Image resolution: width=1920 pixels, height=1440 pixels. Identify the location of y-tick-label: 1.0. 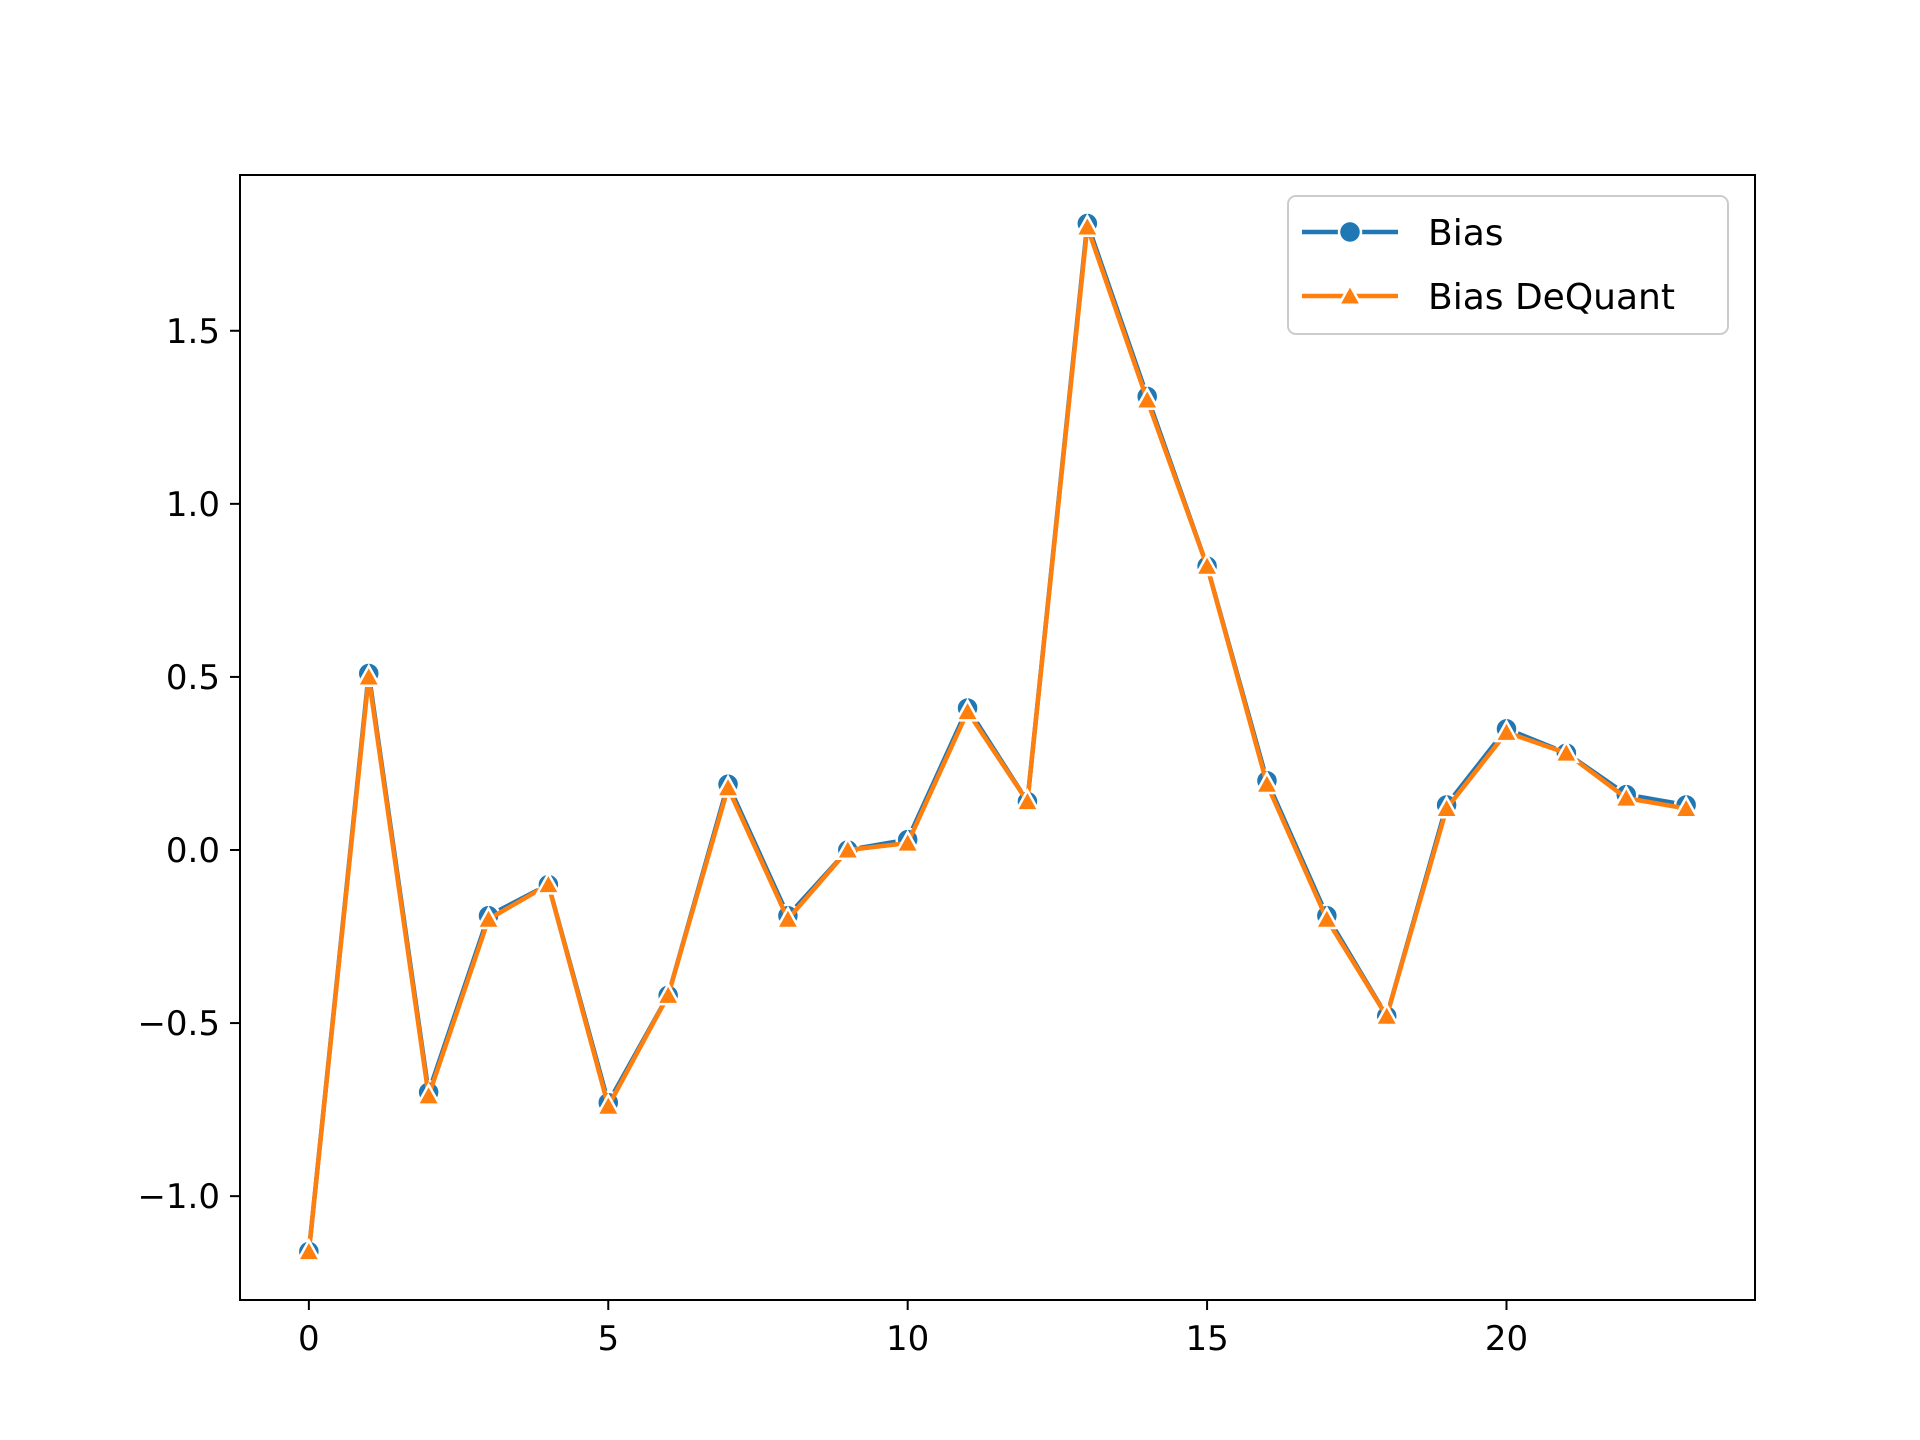
(193, 505).